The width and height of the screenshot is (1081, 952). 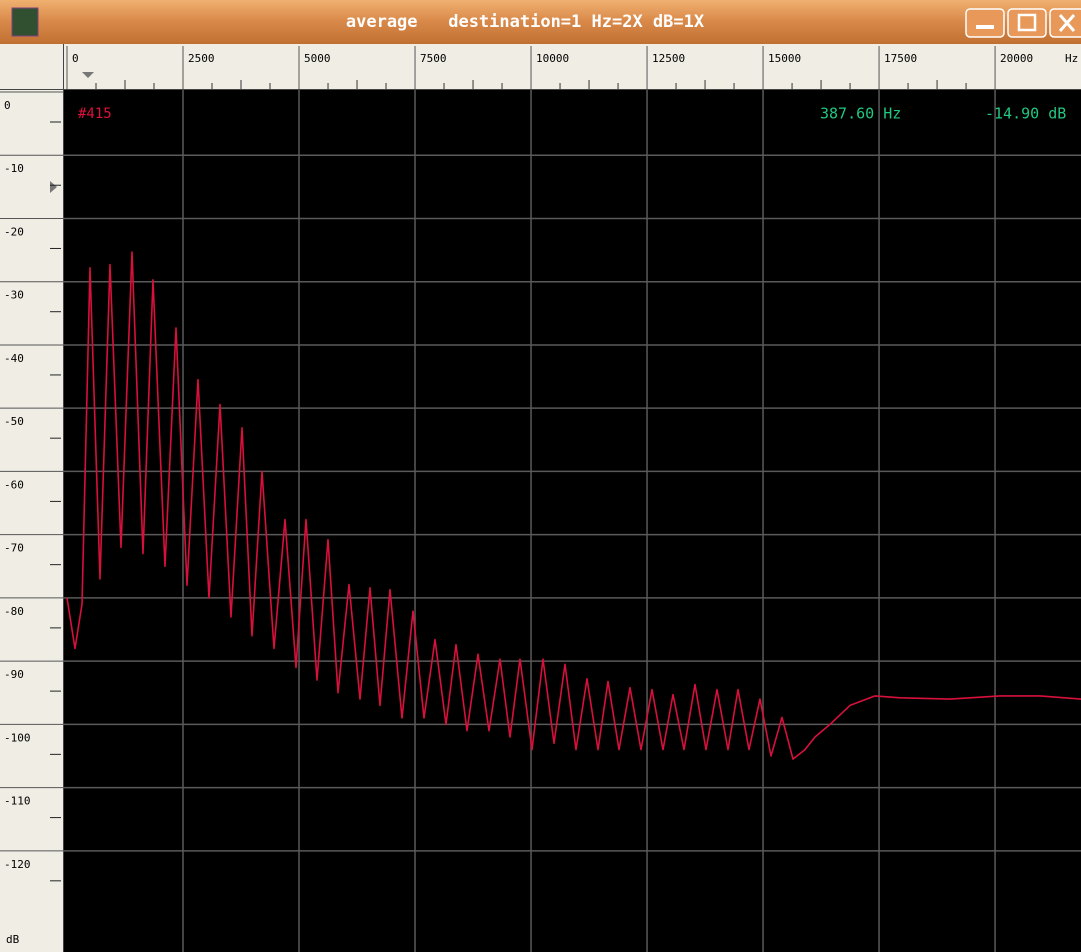 I want to click on y-tick-label: -70, so click(x=14, y=548).